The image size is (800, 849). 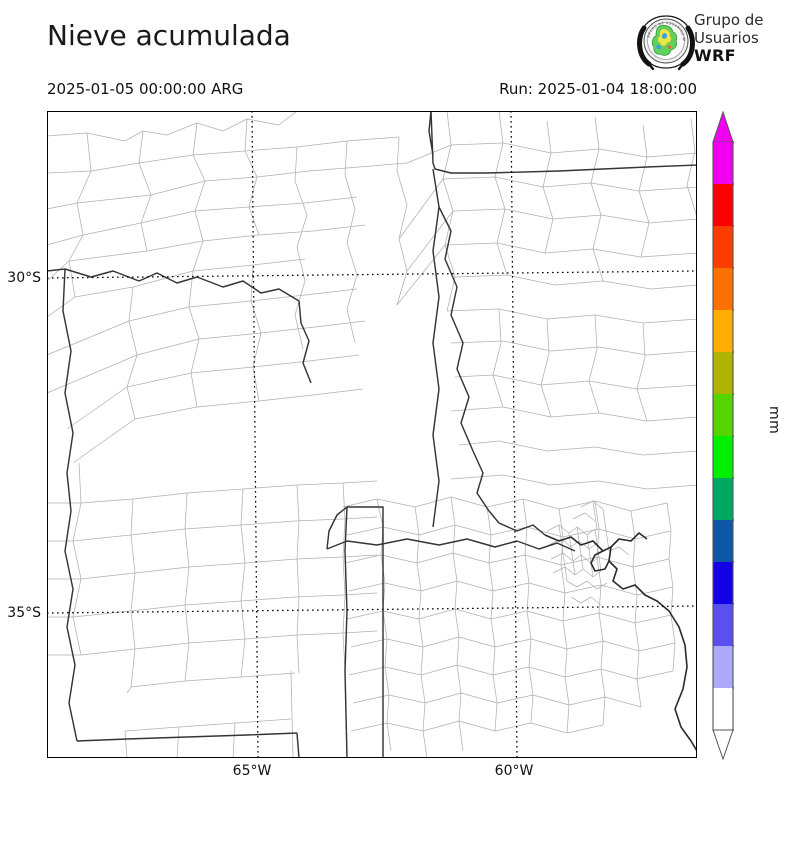 What do you see at coordinates (726, 37) in the screenshot?
I see `logo-line-2: Usuarios` at bounding box center [726, 37].